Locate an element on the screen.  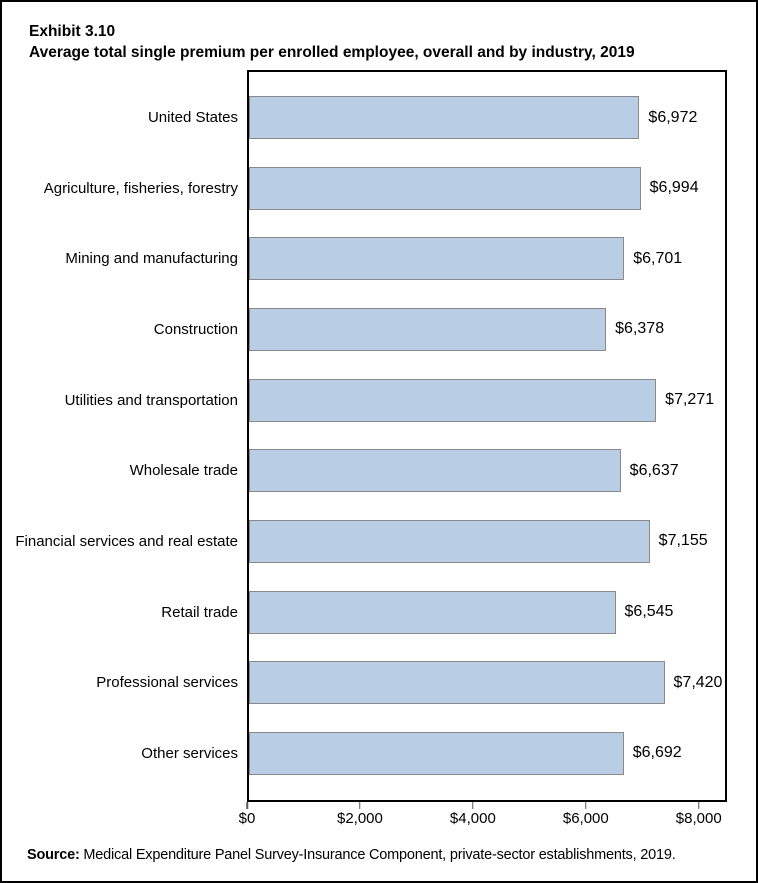
bar-row: $6,692 is located at coordinates (487, 753).